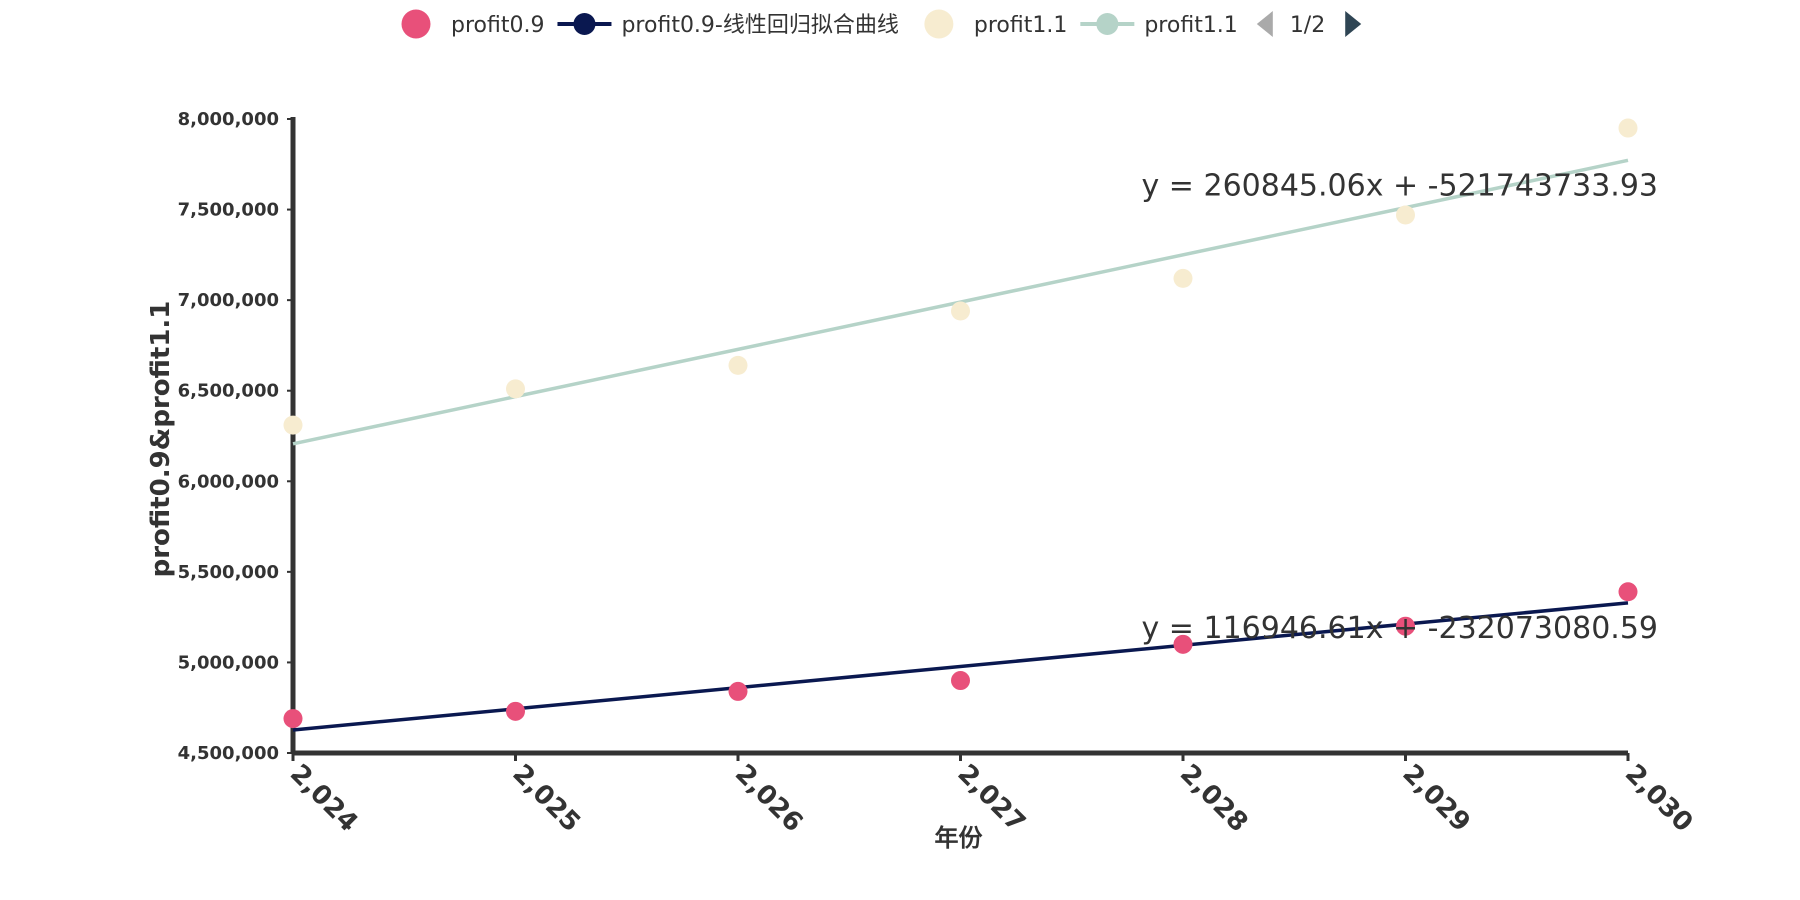 The image size is (1800, 900). What do you see at coordinates (1436, 798) in the screenshot?
I see `x-tick-label: 2,029` at bounding box center [1436, 798].